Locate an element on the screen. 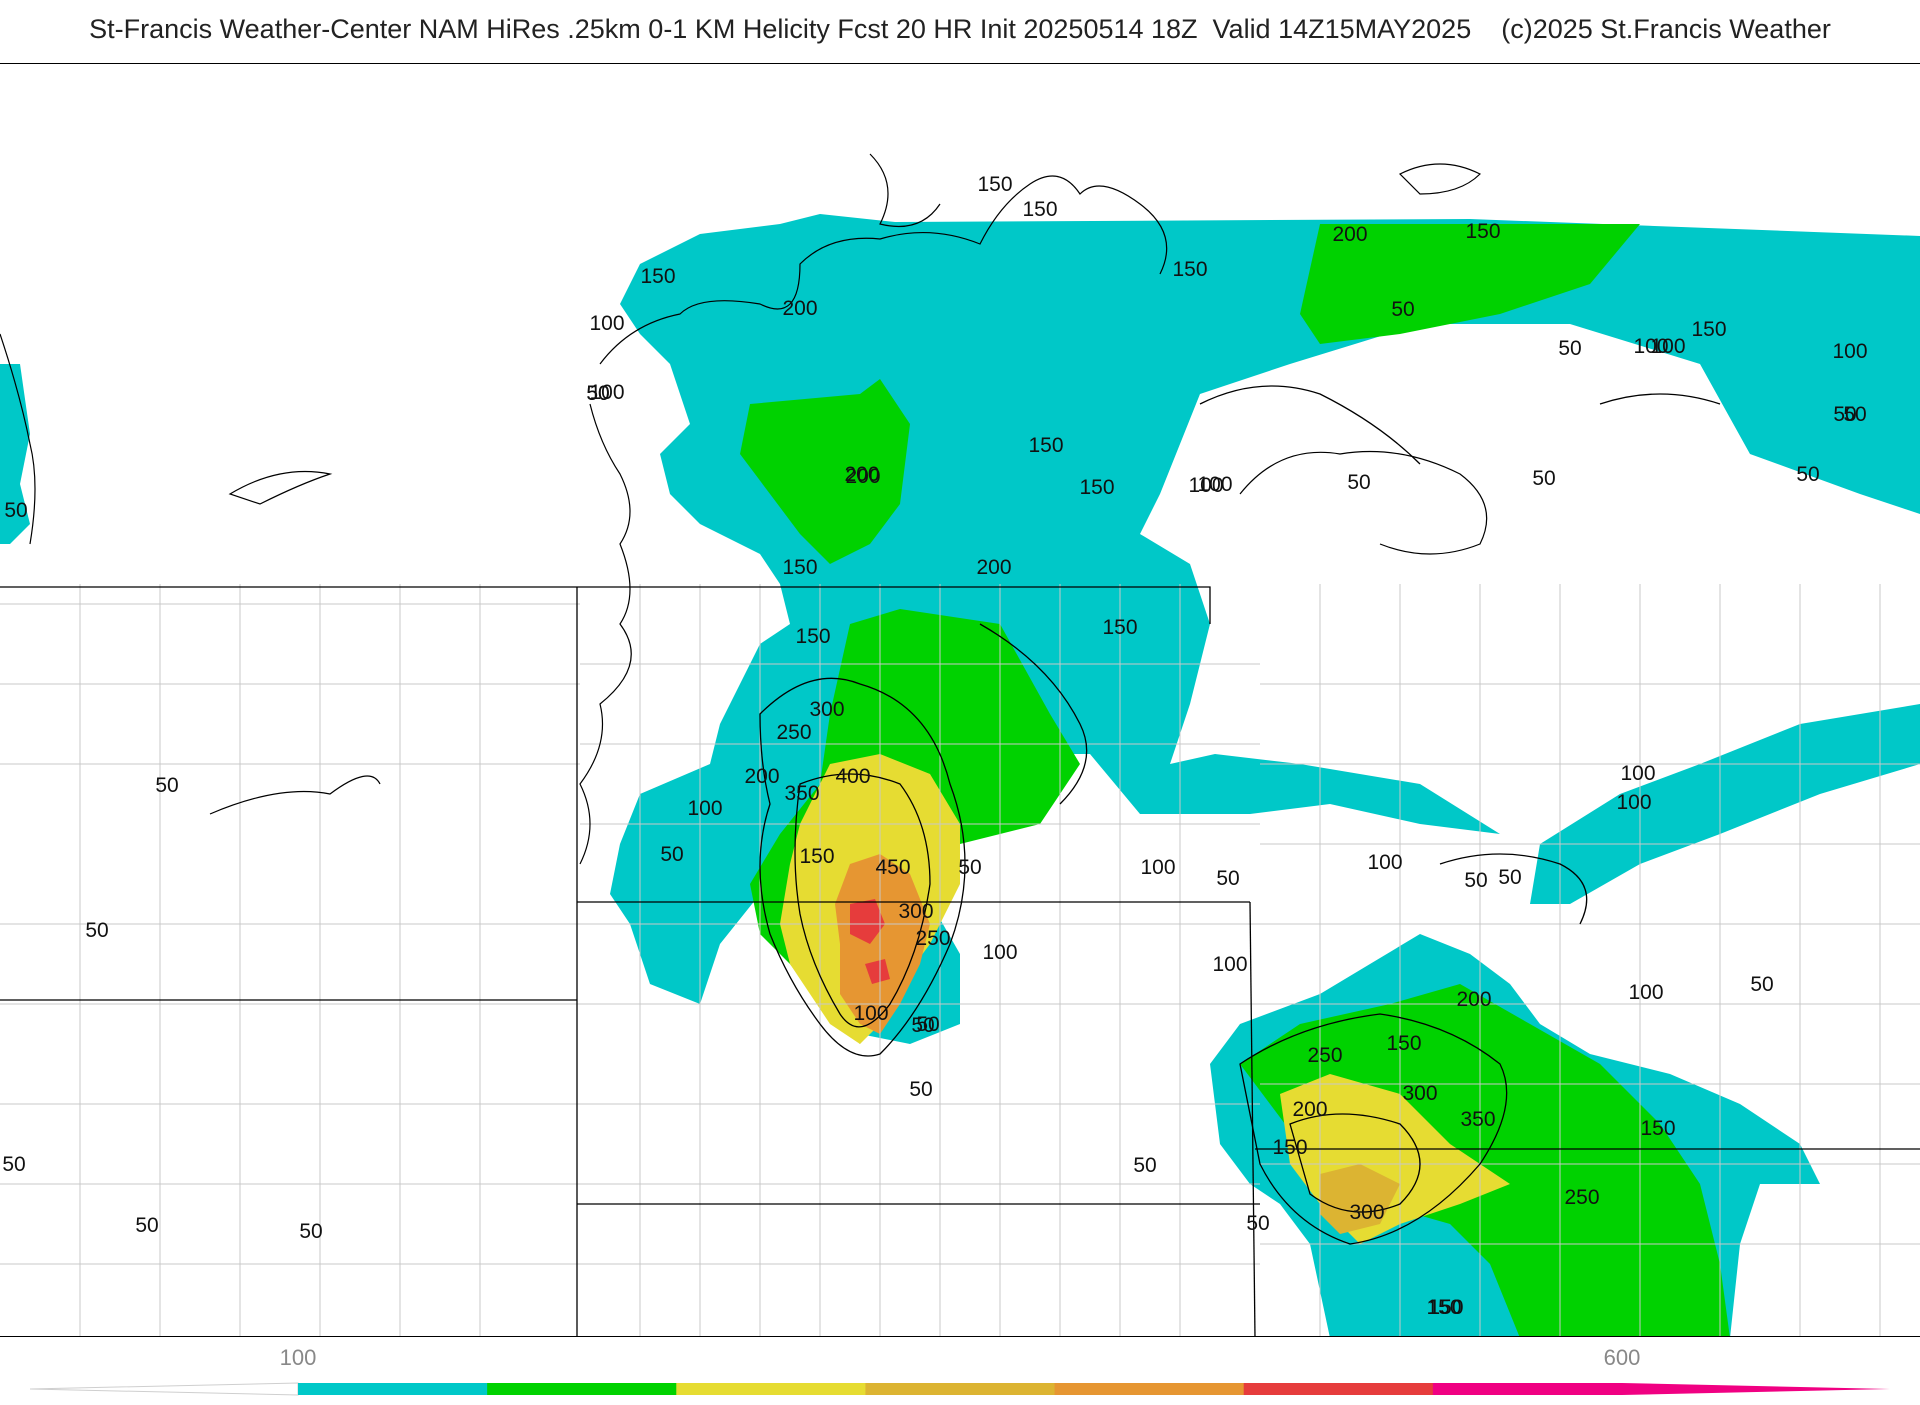  contour-label: 450 is located at coordinates (892, 867).